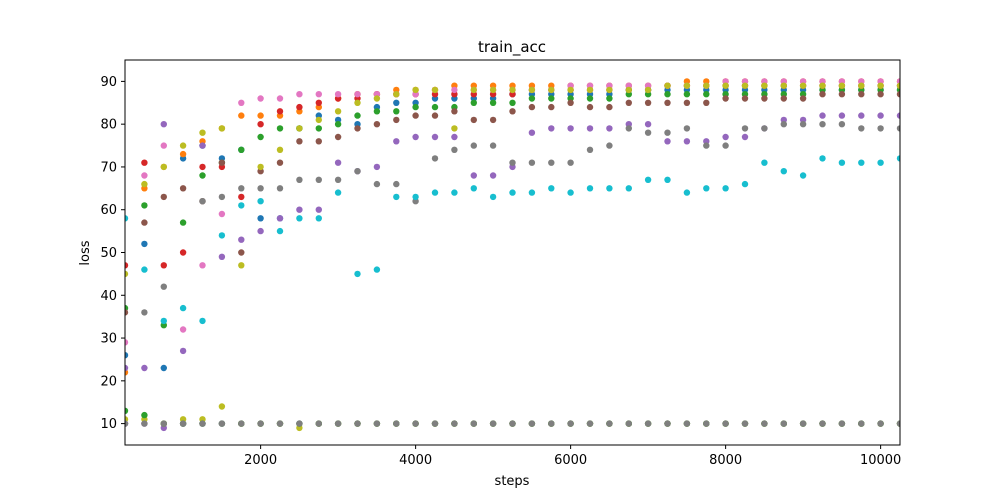 The image size is (1000, 500). What do you see at coordinates (108, 210) in the screenshot?
I see `y-tick-label: 60` at bounding box center [108, 210].